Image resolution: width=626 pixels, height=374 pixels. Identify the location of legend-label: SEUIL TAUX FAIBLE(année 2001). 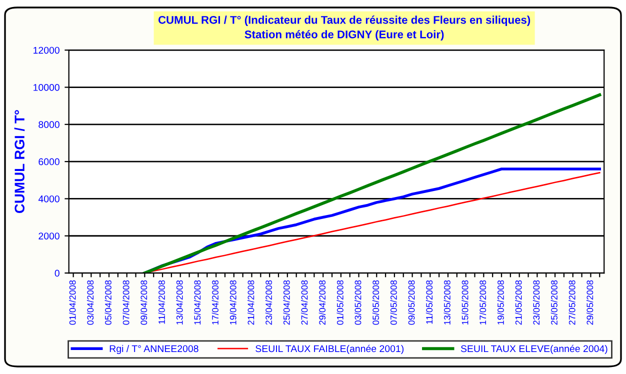
(330, 349).